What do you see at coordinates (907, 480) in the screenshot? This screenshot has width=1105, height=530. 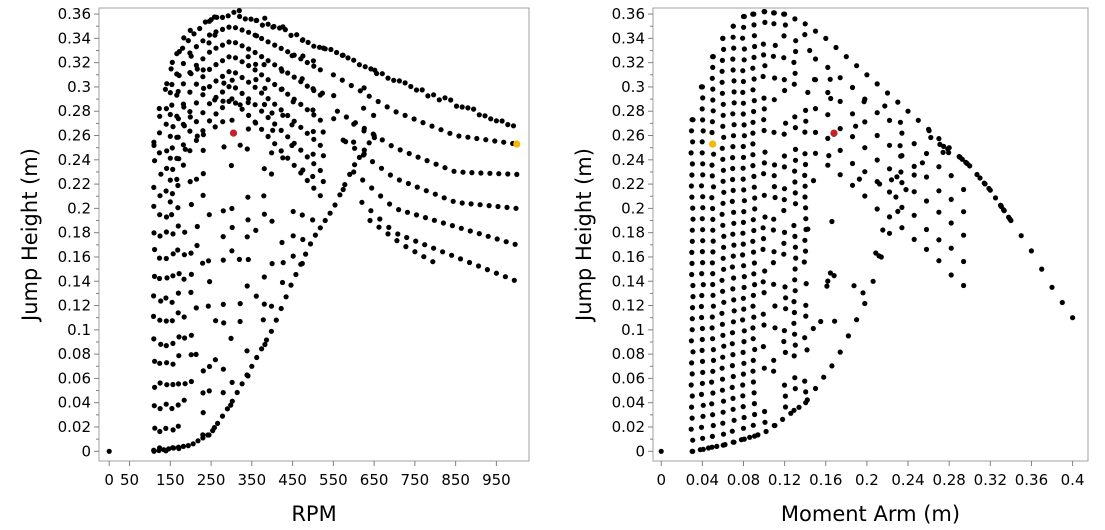 I see `x-tick-label: 0.24` at bounding box center [907, 480].